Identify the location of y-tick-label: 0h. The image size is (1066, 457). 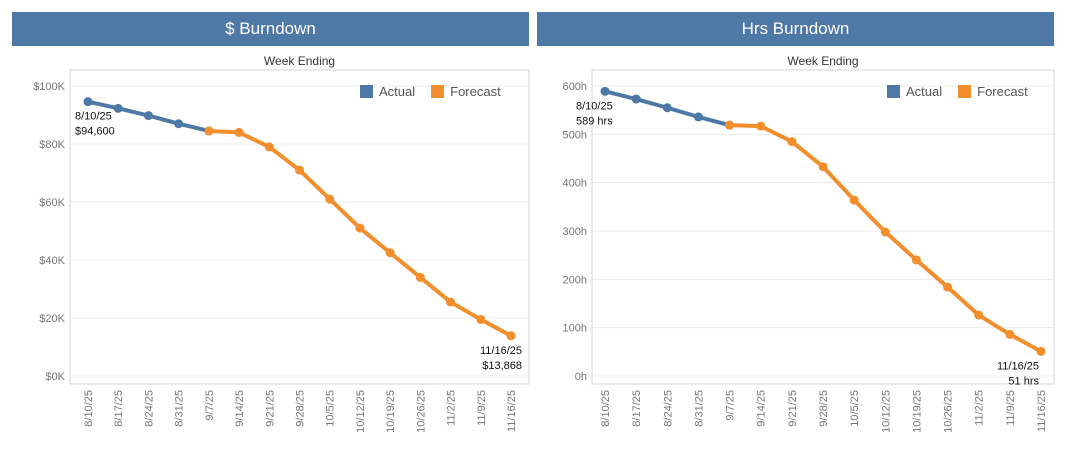
(581, 377).